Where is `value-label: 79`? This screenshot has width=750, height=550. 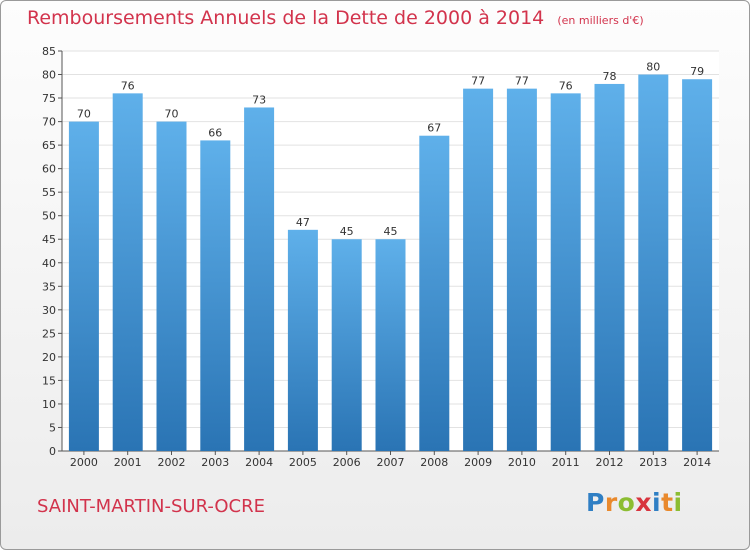
value-label: 79 is located at coordinates (697, 71).